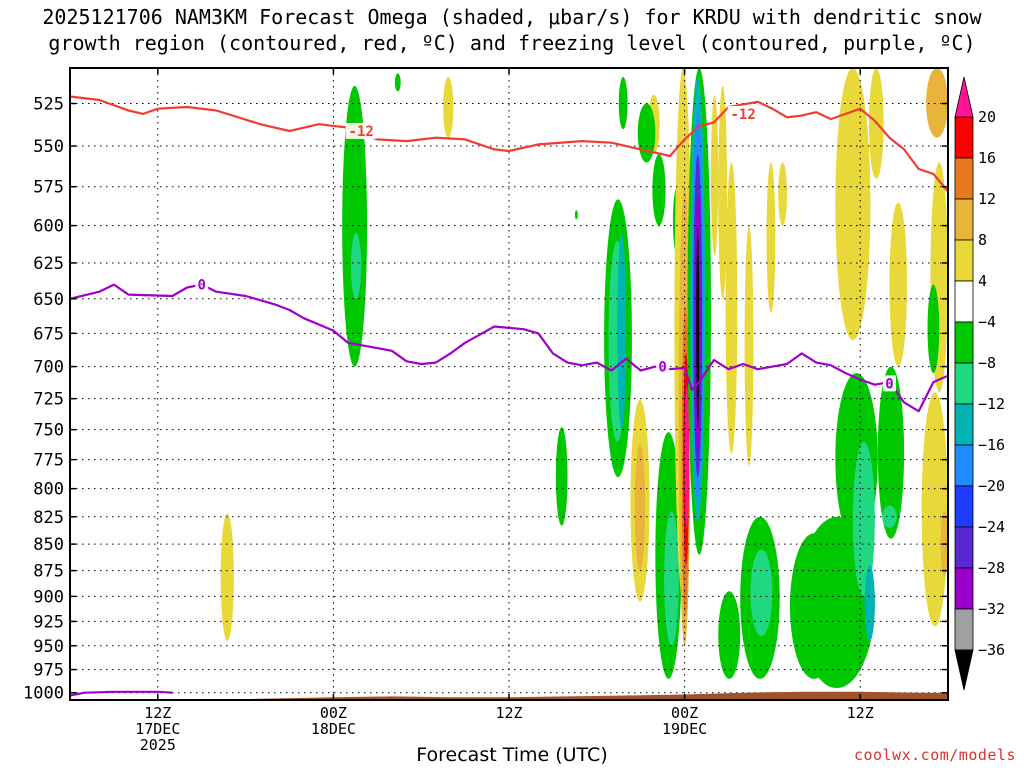  Describe the element at coordinates (987, 322) in the screenshot. I see `colorbar-label: −4` at that location.